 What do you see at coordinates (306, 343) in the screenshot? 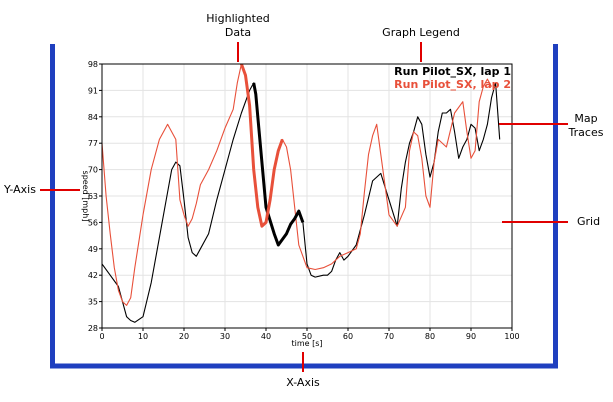
I see `x-axis-label: time [s]` at bounding box center [306, 343].